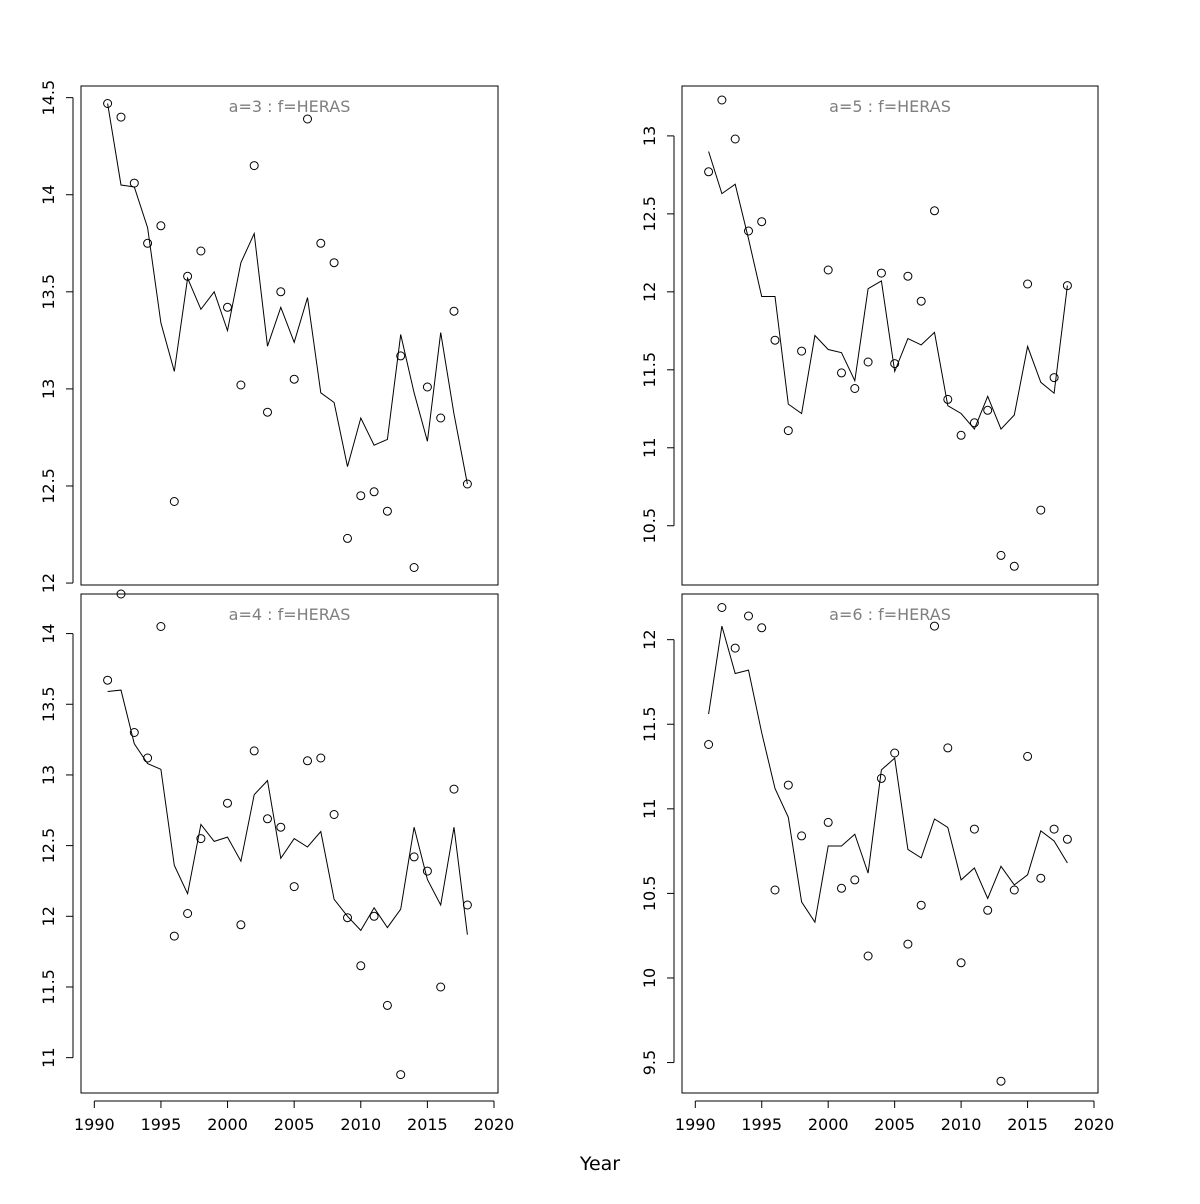  I want to click on y-tick-label: 10.5, so click(649, 894).